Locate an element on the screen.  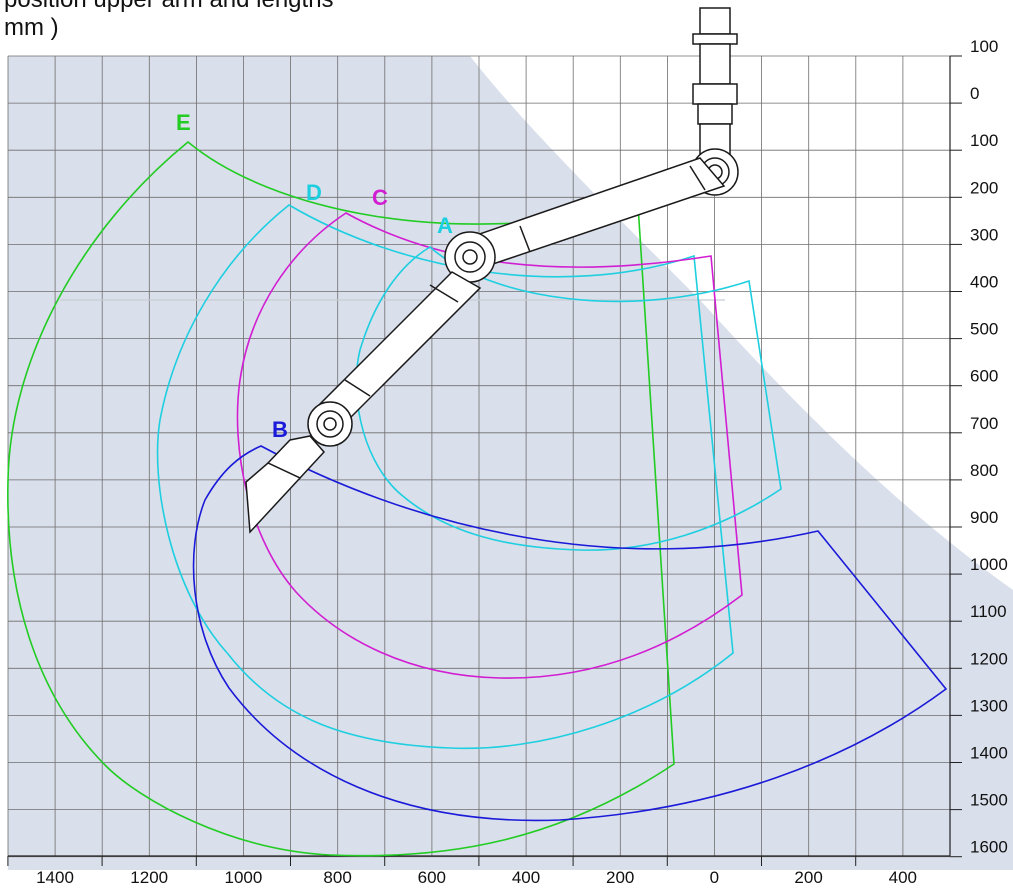
x-tick-label: 600 is located at coordinates (432, 877).